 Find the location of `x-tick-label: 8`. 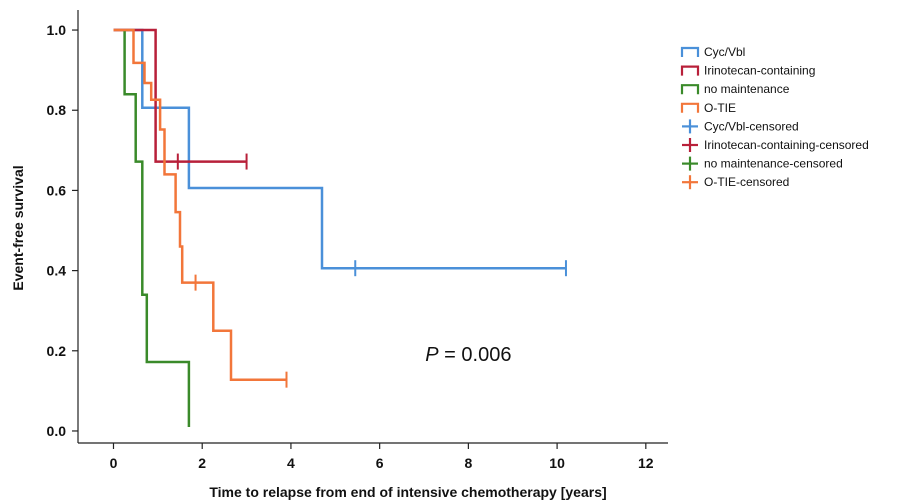

x-tick-label: 8 is located at coordinates (468, 463).